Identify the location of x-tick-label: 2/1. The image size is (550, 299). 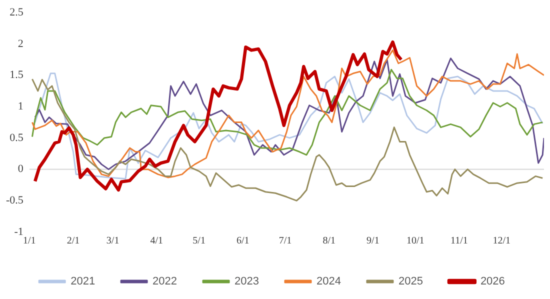
(73, 241).